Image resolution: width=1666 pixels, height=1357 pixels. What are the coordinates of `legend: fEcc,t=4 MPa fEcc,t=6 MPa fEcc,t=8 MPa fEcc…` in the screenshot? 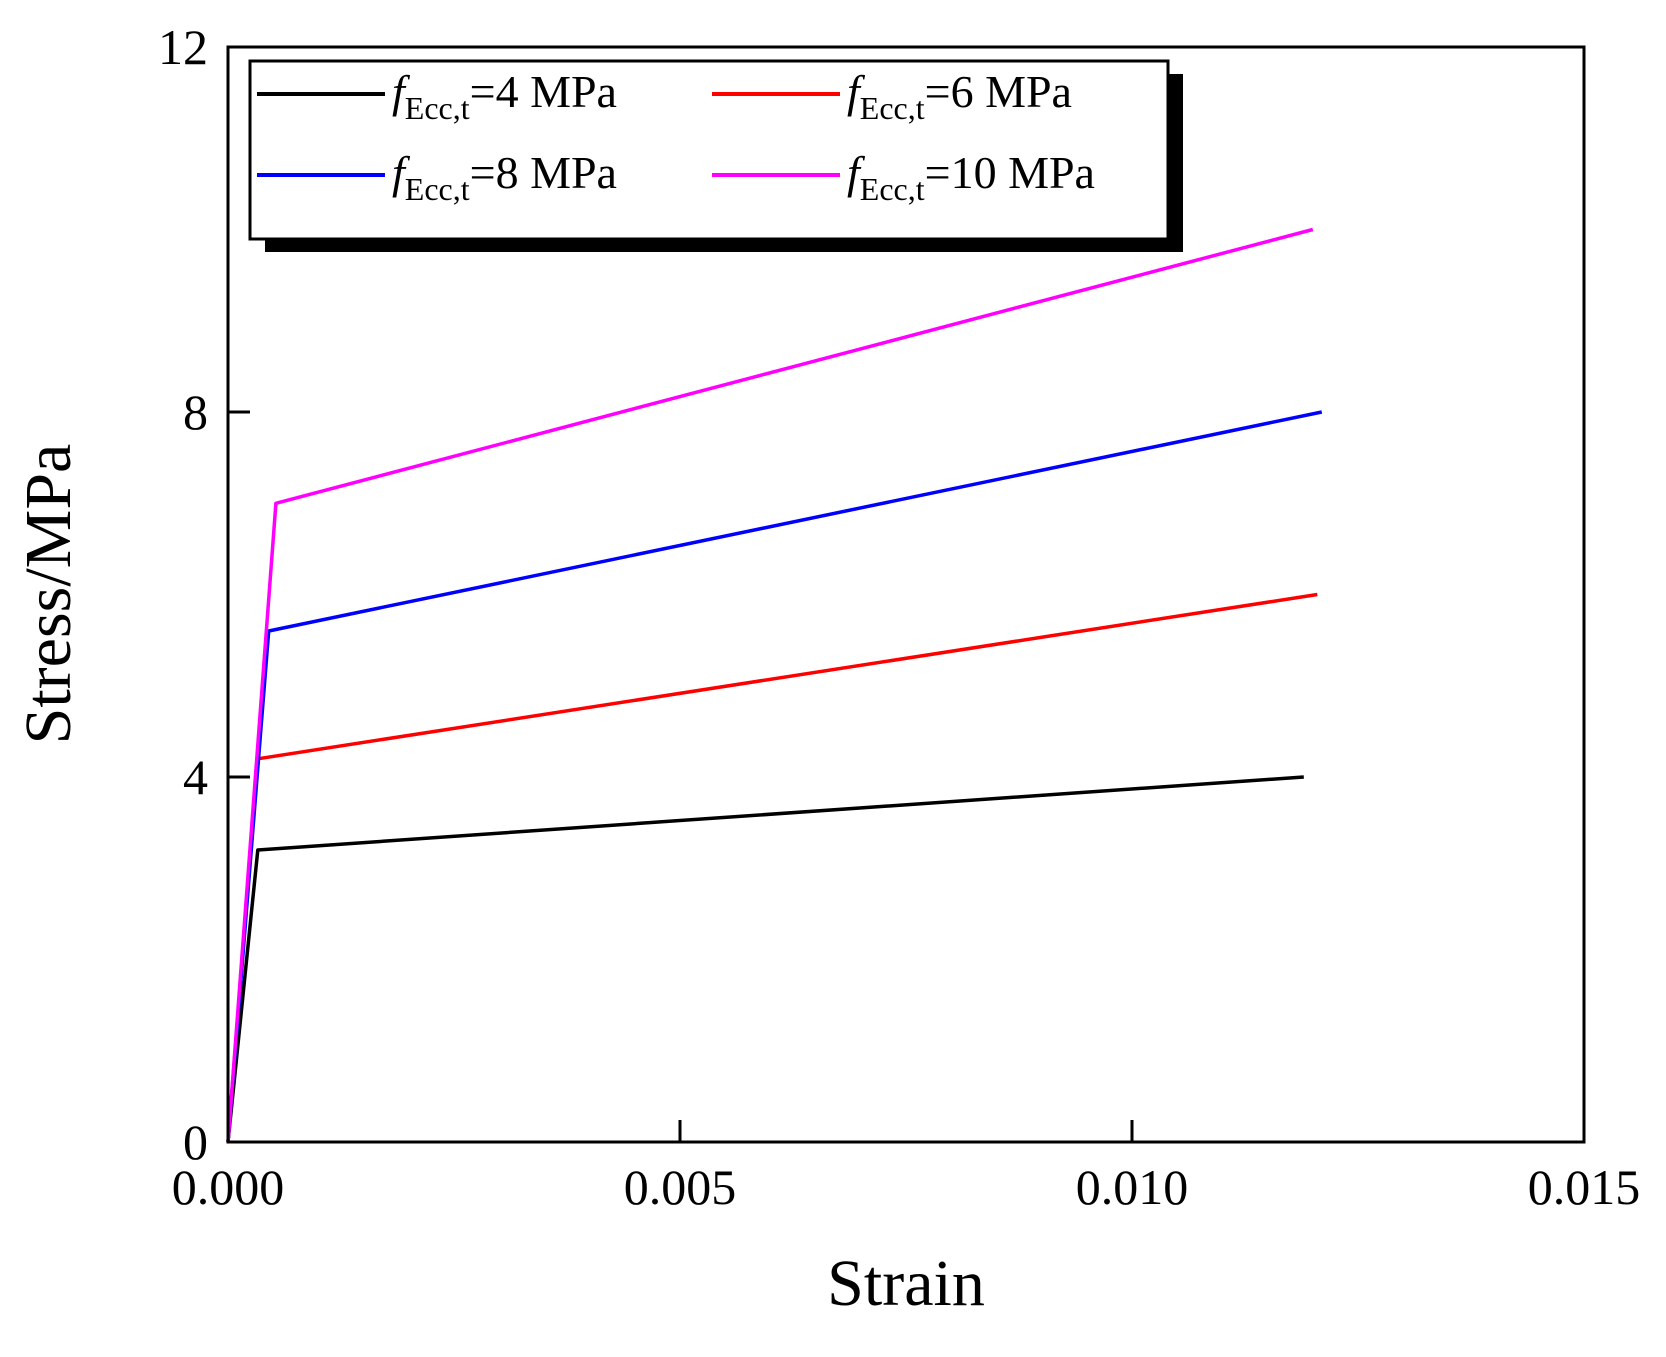 It's located at (715, 155).